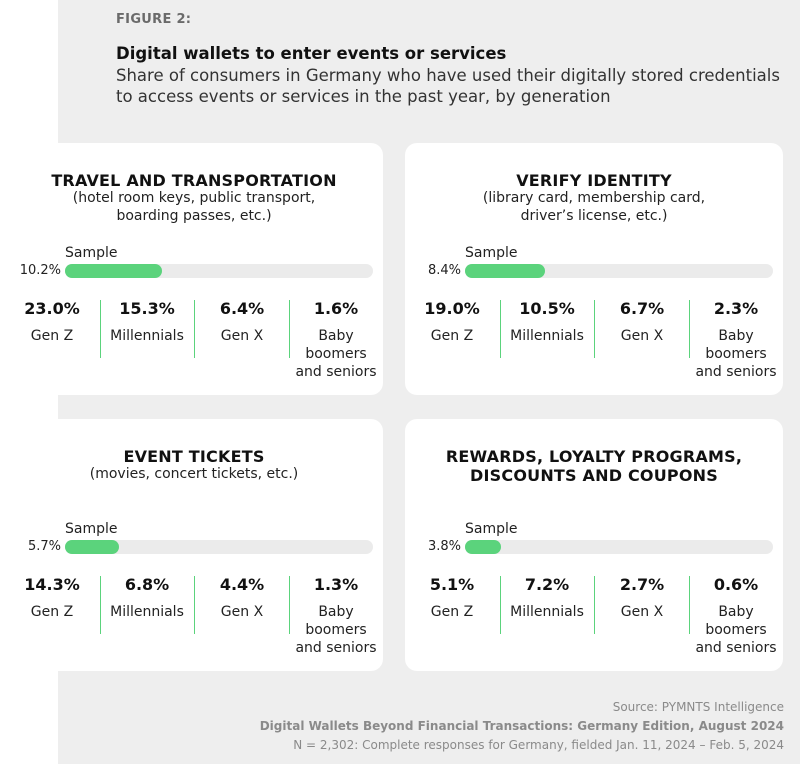 The height and width of the screenshot is (764, 800). What do you see at coordinates (594, 198) in the screenshot?
I see `card-subtitle-line: (library card, membership card,` at bounding box center [594, 198].